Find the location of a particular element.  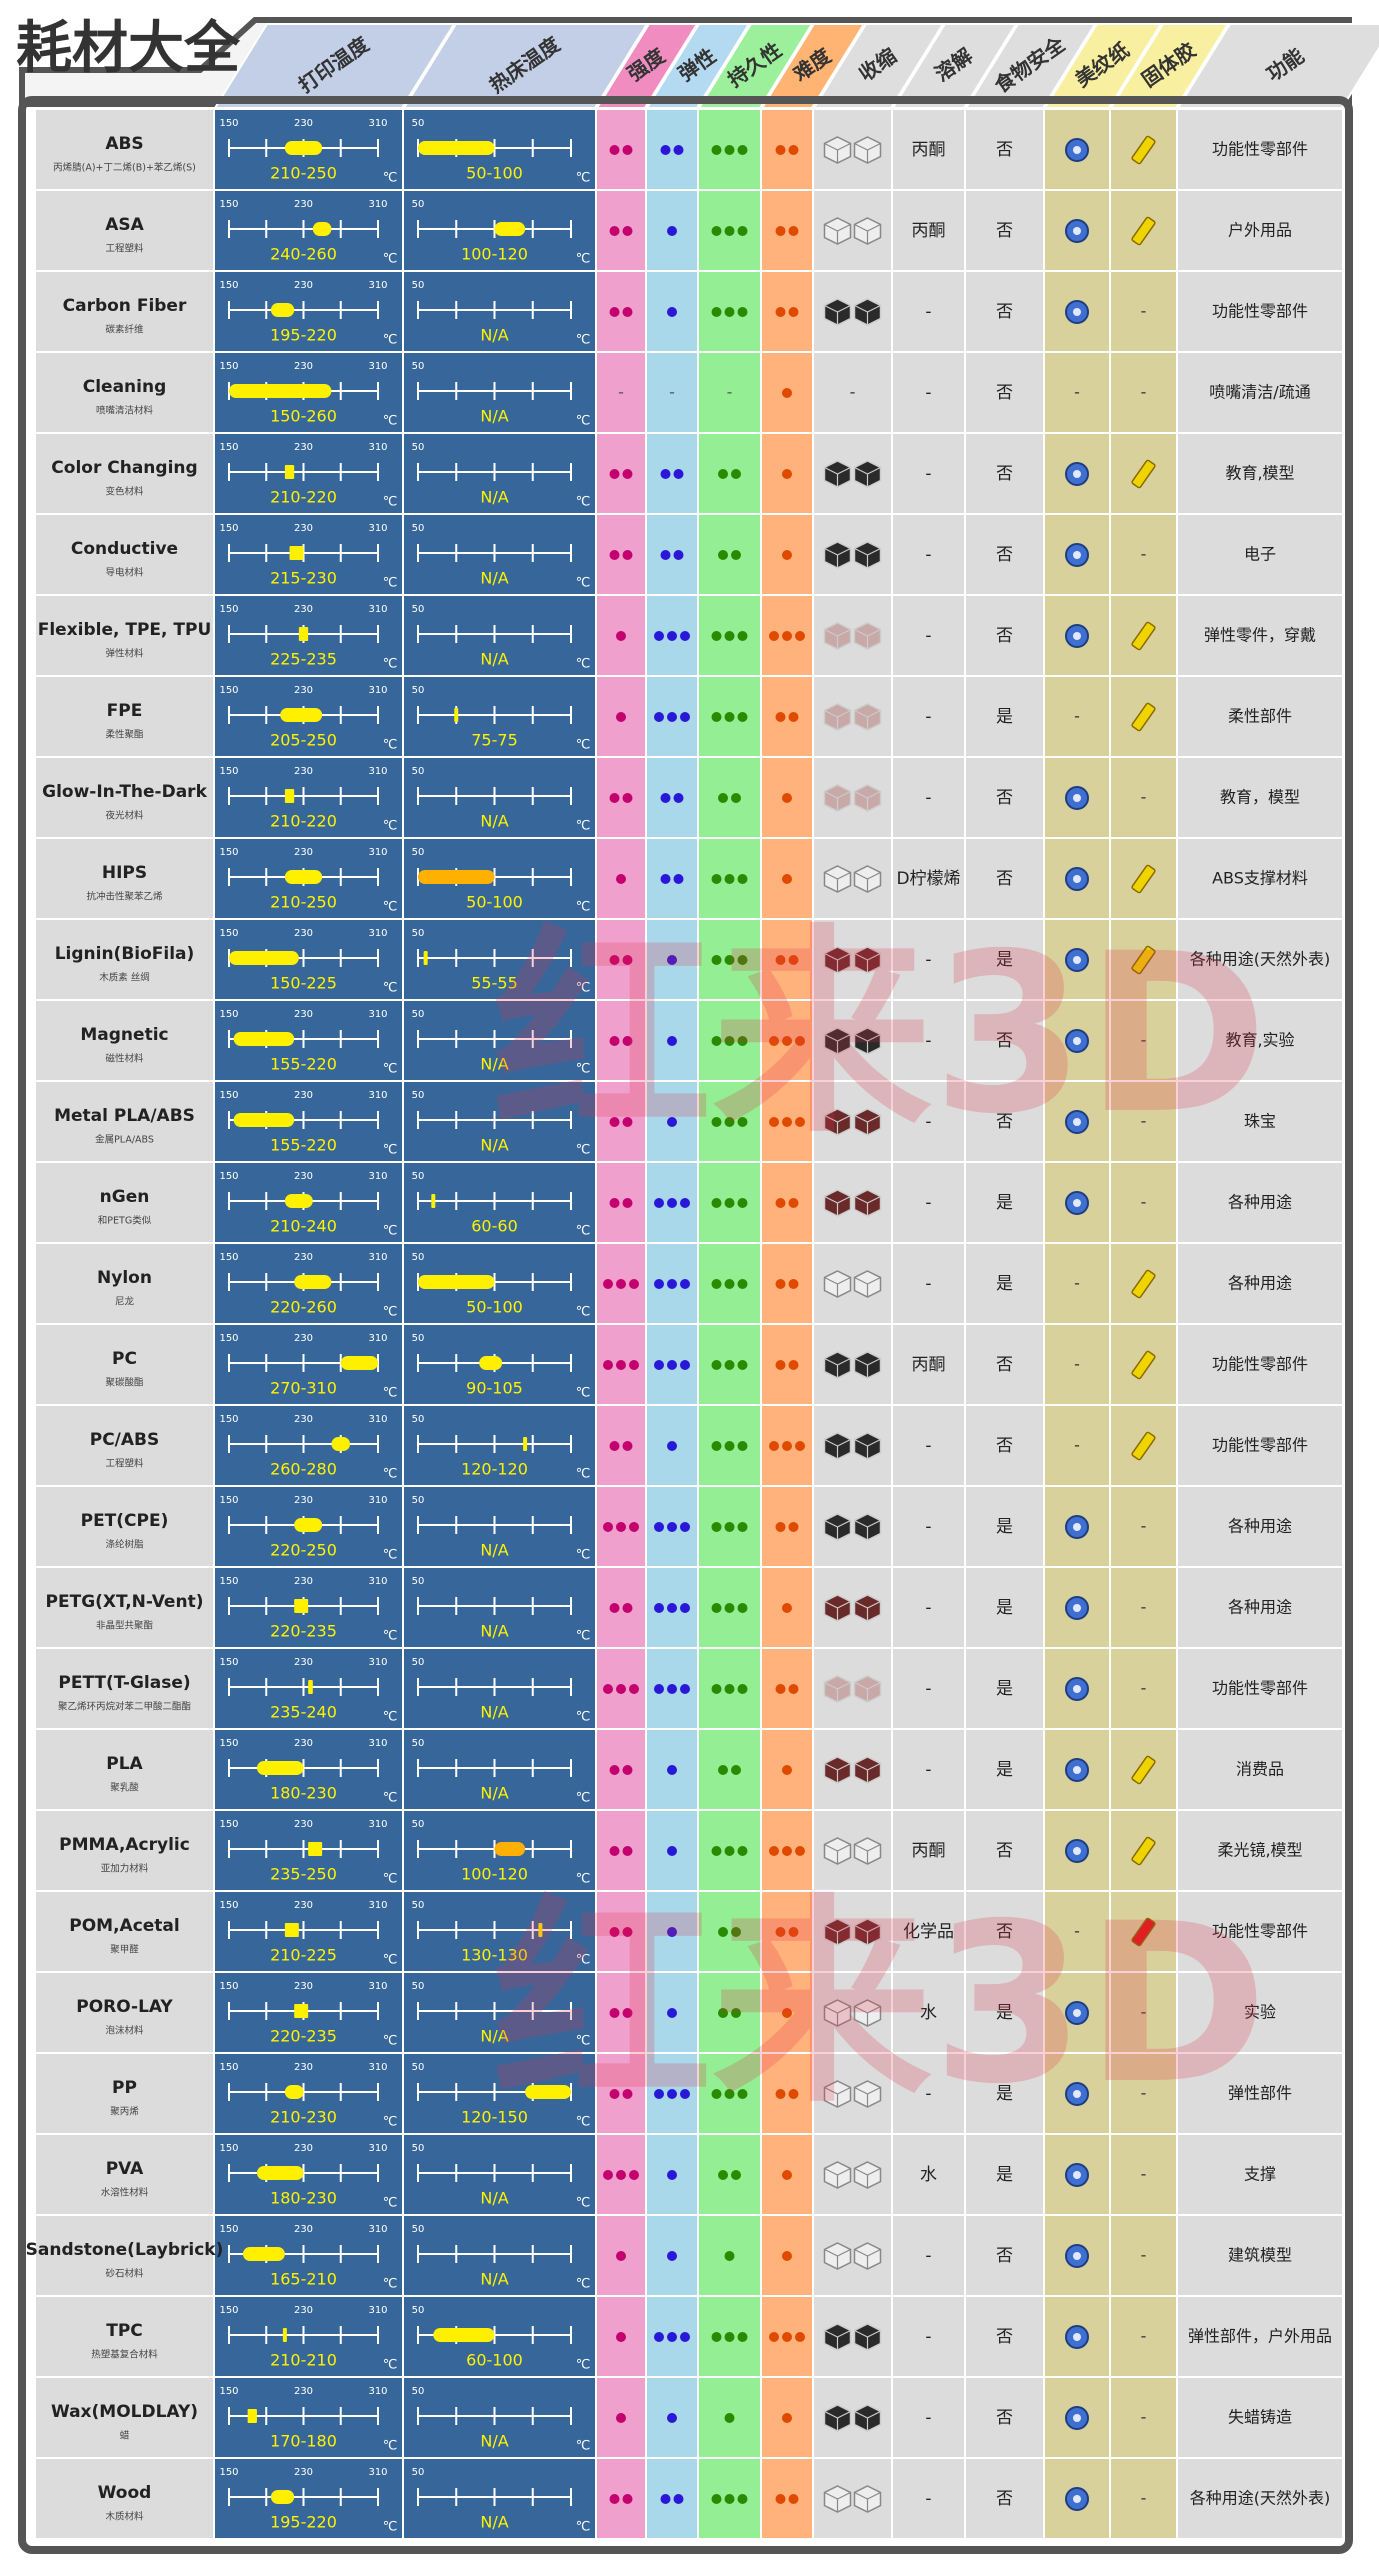

temp-label: 260-280 is located at coordinates (303, 1469).